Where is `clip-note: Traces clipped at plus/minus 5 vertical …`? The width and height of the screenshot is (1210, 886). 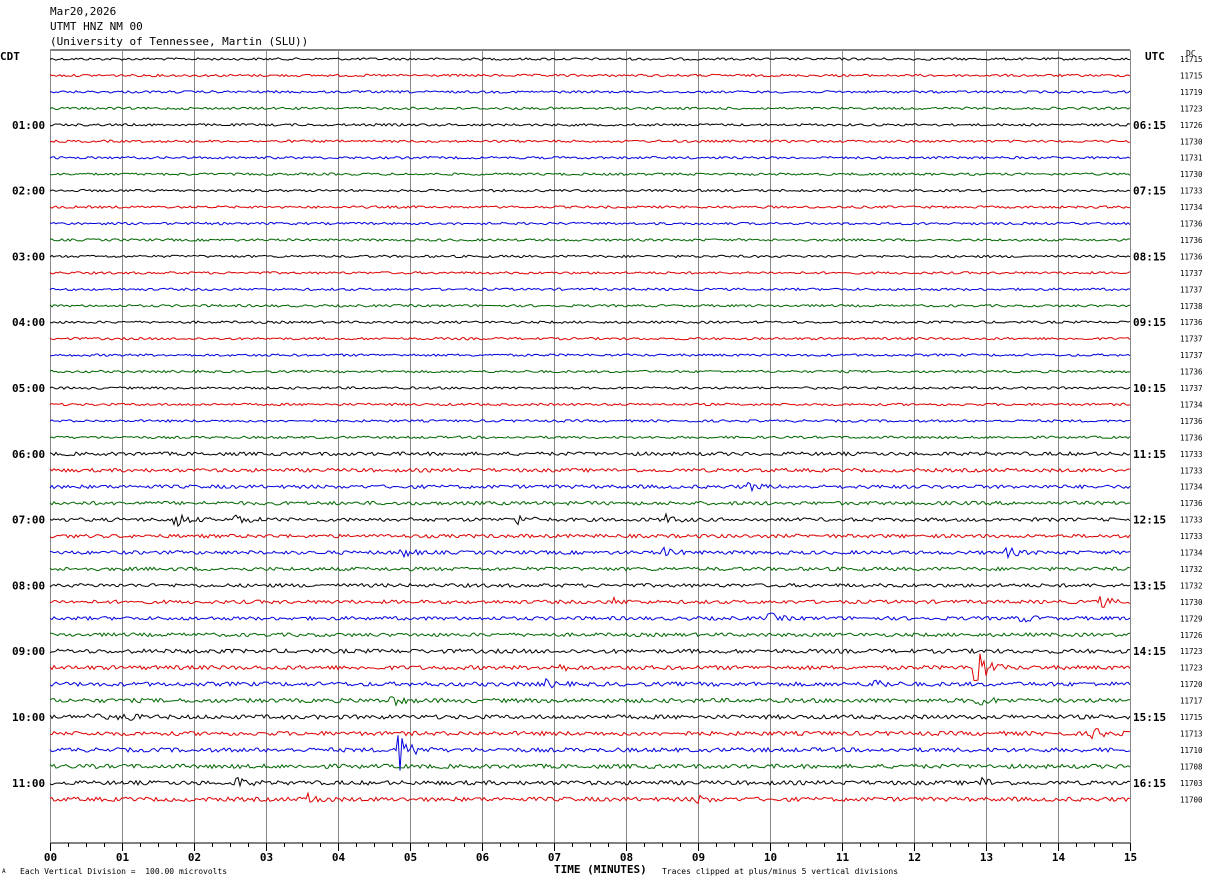 clip-note: Traces clipped at plus/minus 5 vertical … is located at coordinates (780, 871).